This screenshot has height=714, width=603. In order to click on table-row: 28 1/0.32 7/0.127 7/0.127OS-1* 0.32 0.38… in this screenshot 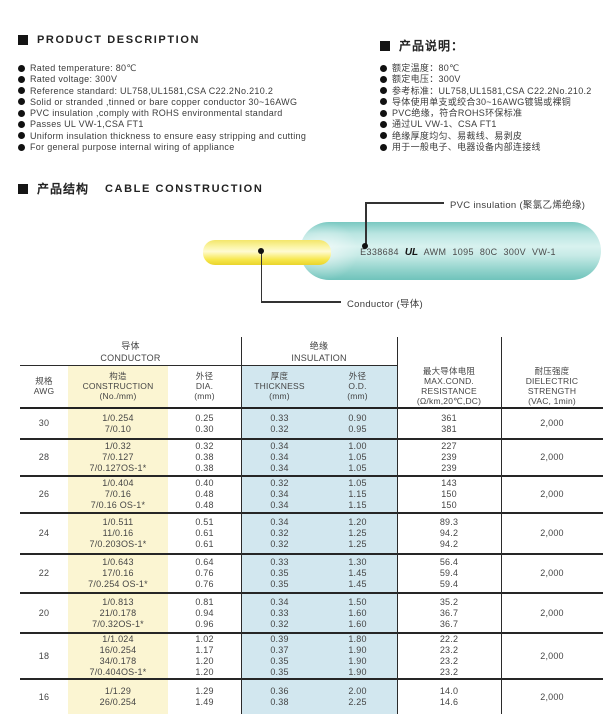, I will do `click(311, 458)`.